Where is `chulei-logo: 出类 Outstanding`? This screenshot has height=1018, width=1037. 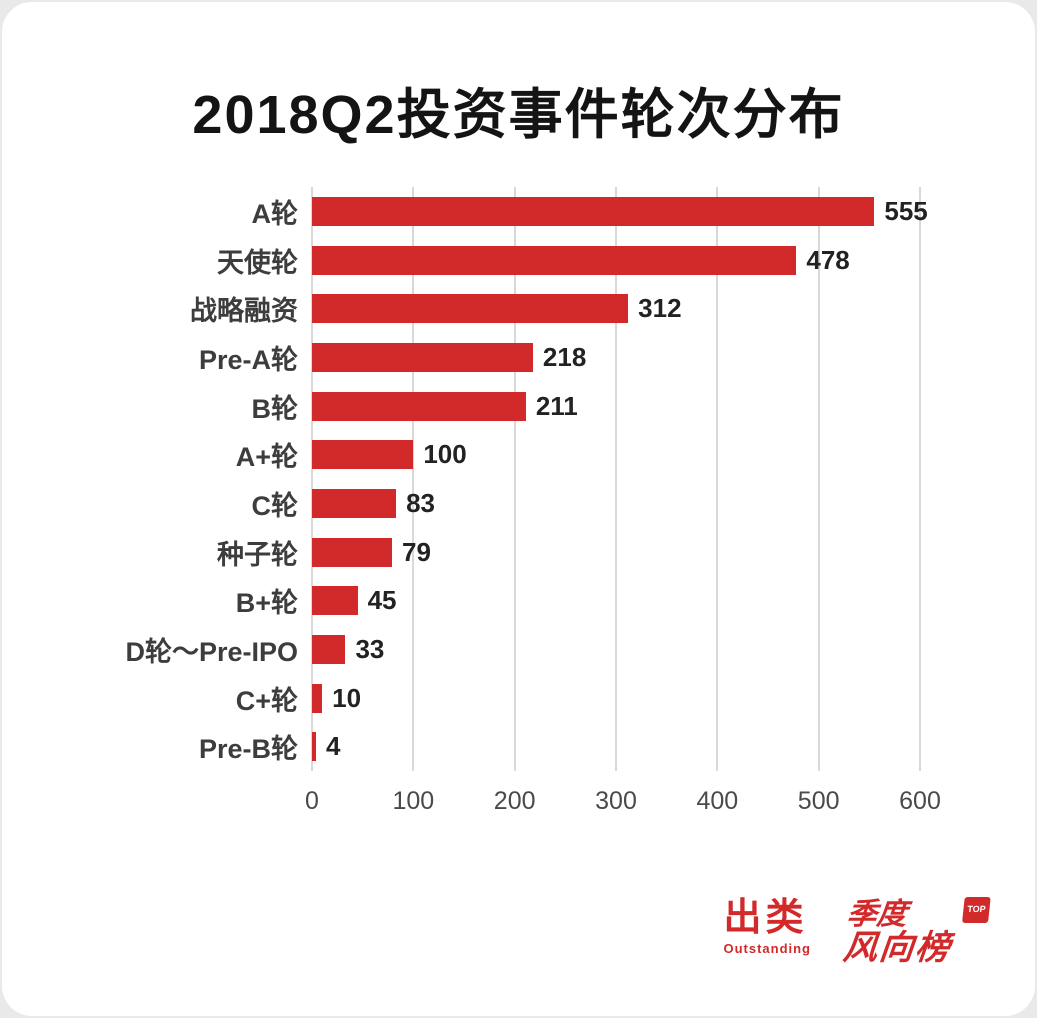
chulei-logo: 出类 Outstanding is located at coordinates (767, 927).